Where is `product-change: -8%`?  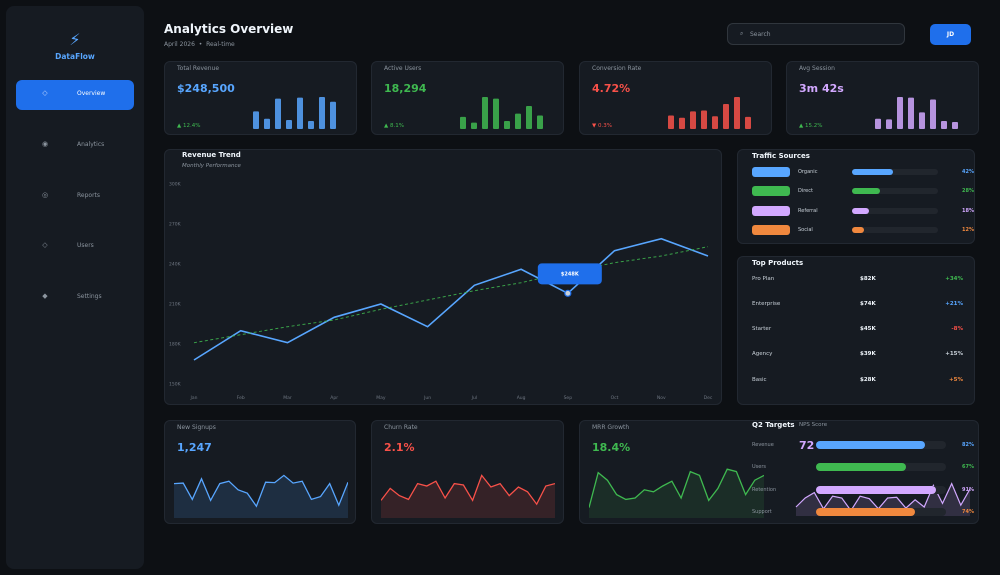 product-change: -8% is located at coordinates (957, 329).